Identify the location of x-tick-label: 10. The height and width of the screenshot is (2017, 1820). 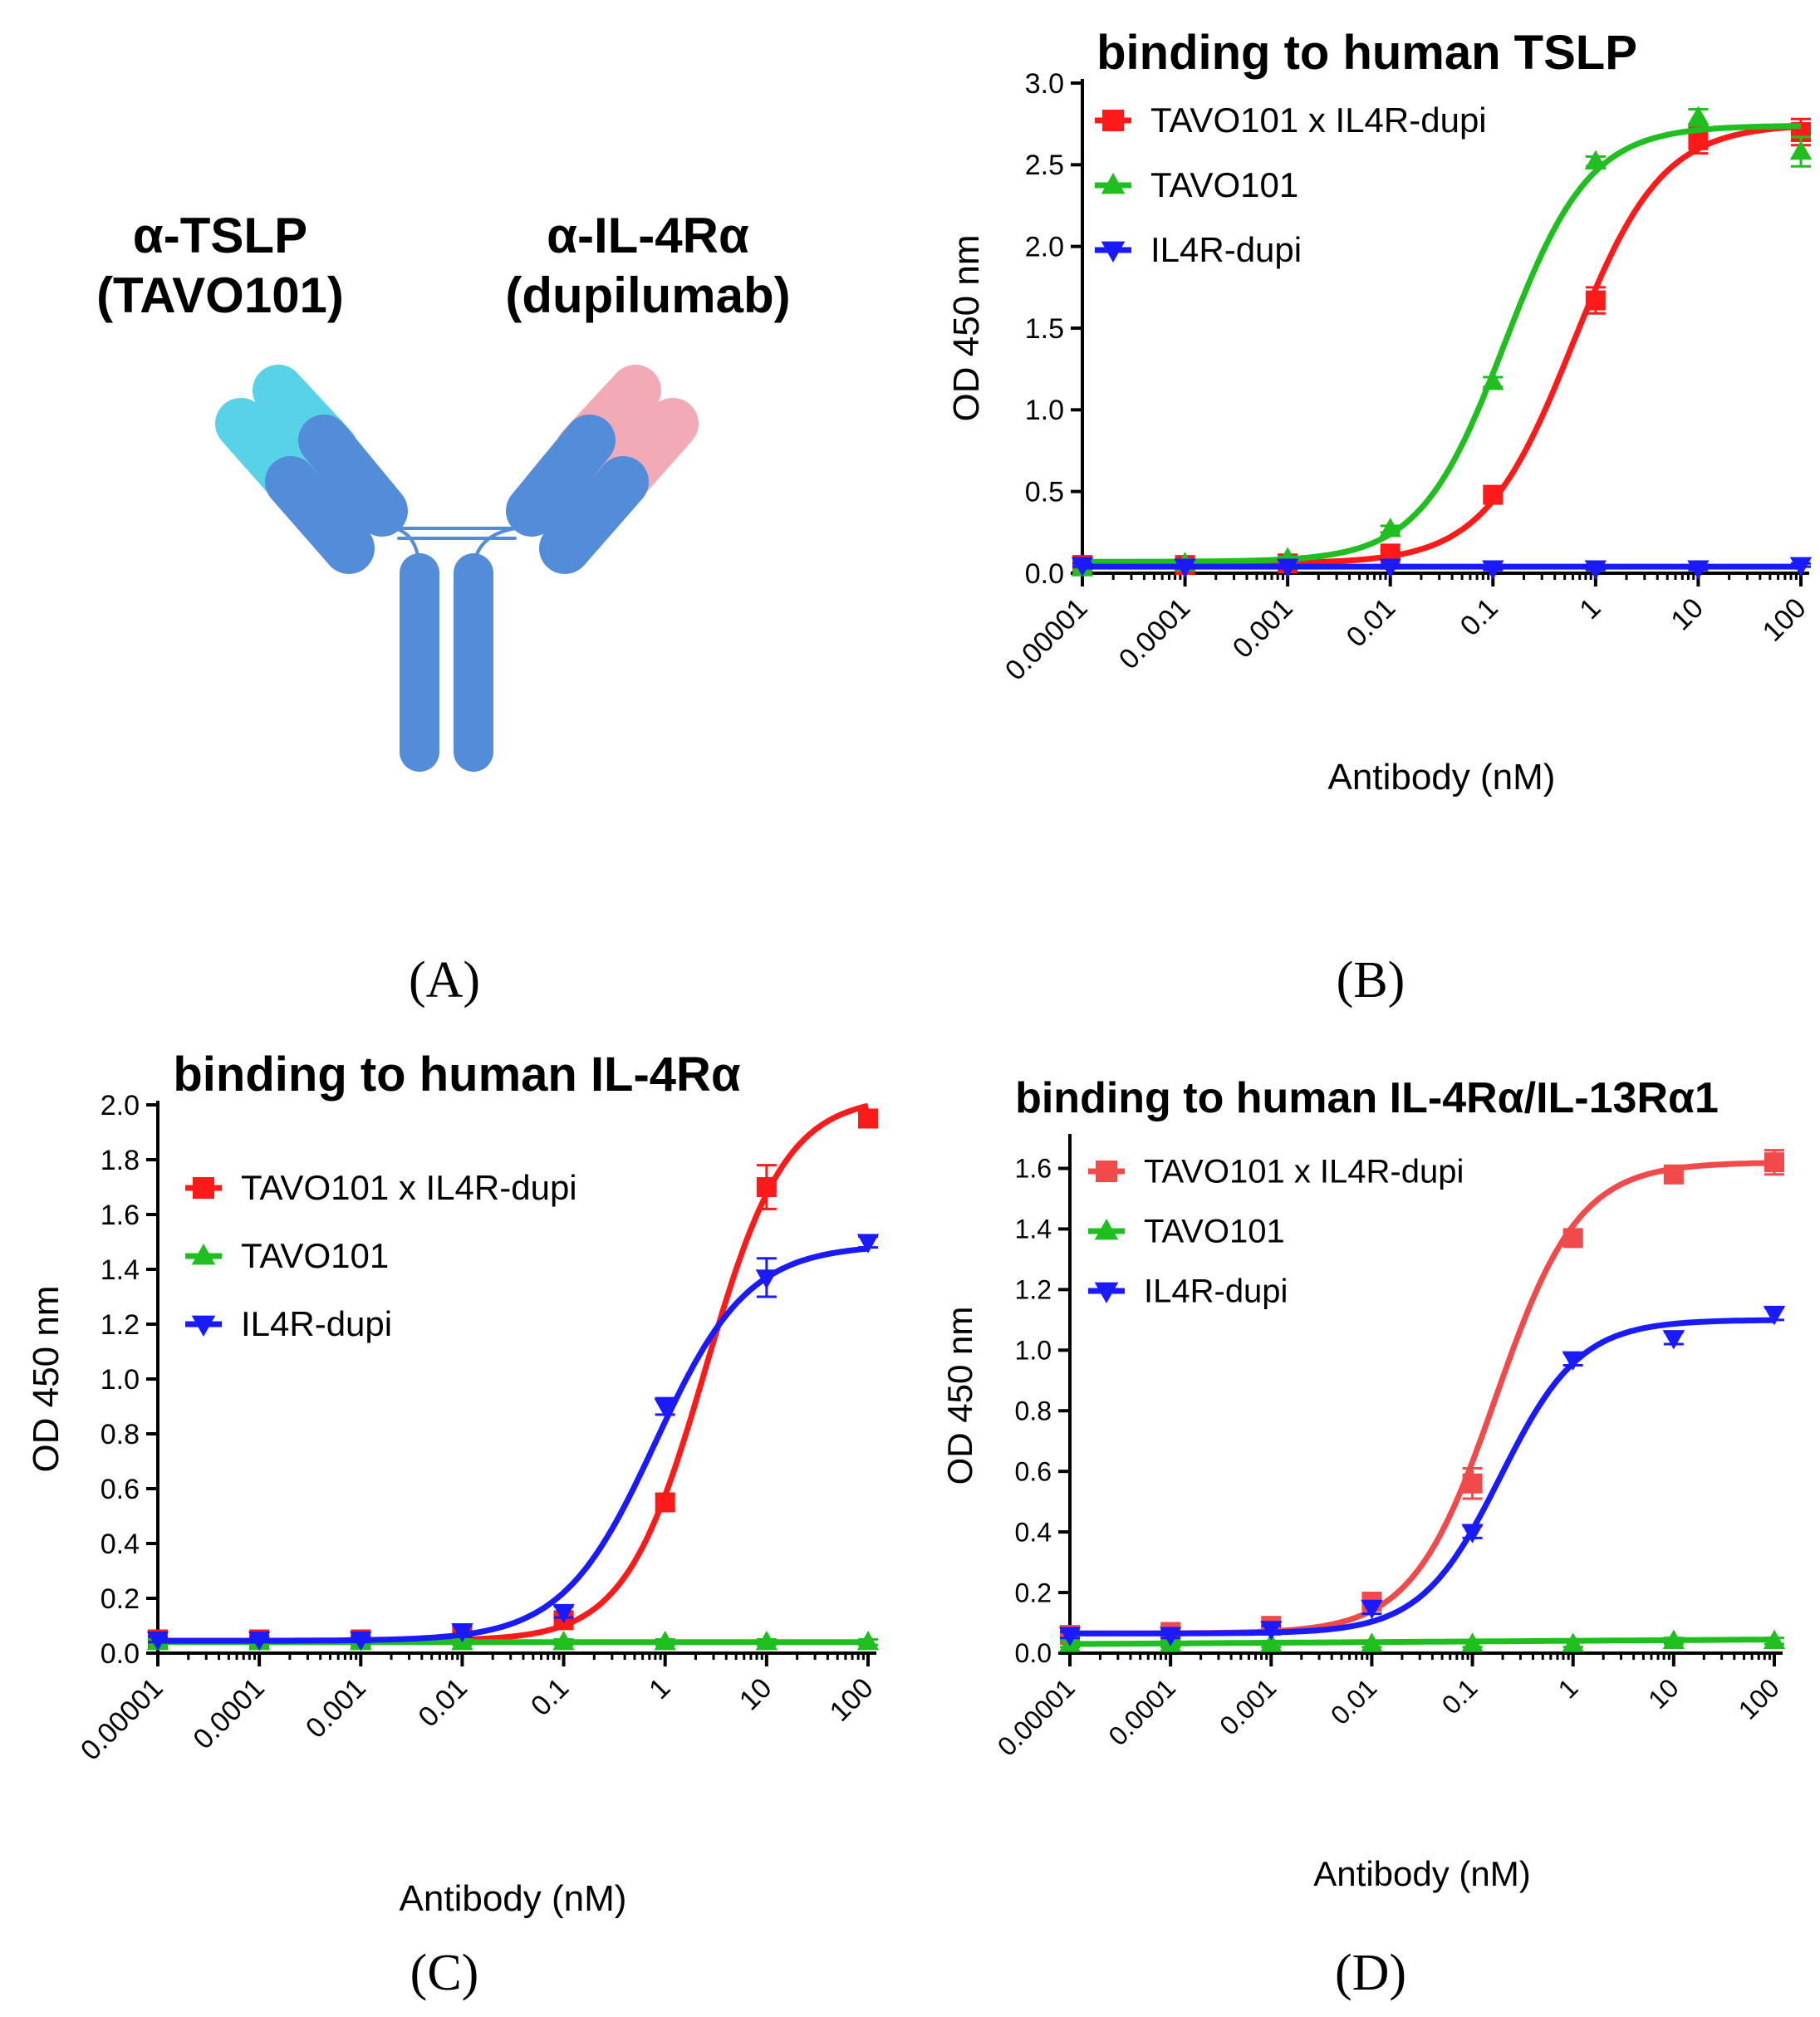
(1687, 614).